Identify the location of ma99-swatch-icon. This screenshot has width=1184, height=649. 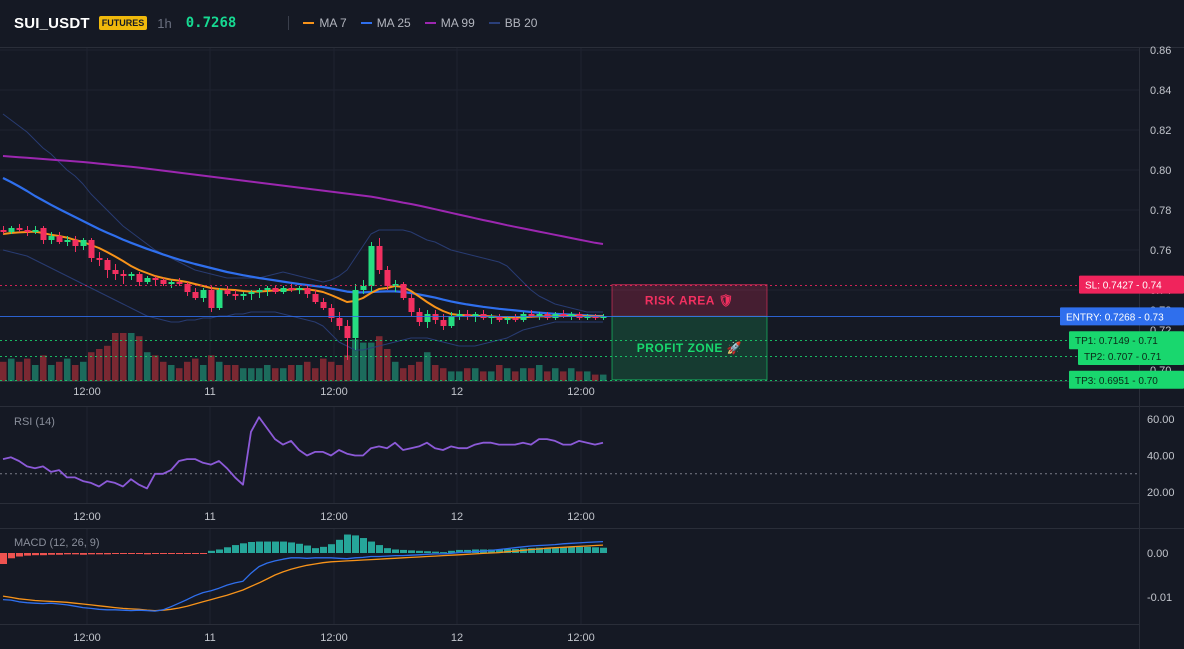
(430, 23).